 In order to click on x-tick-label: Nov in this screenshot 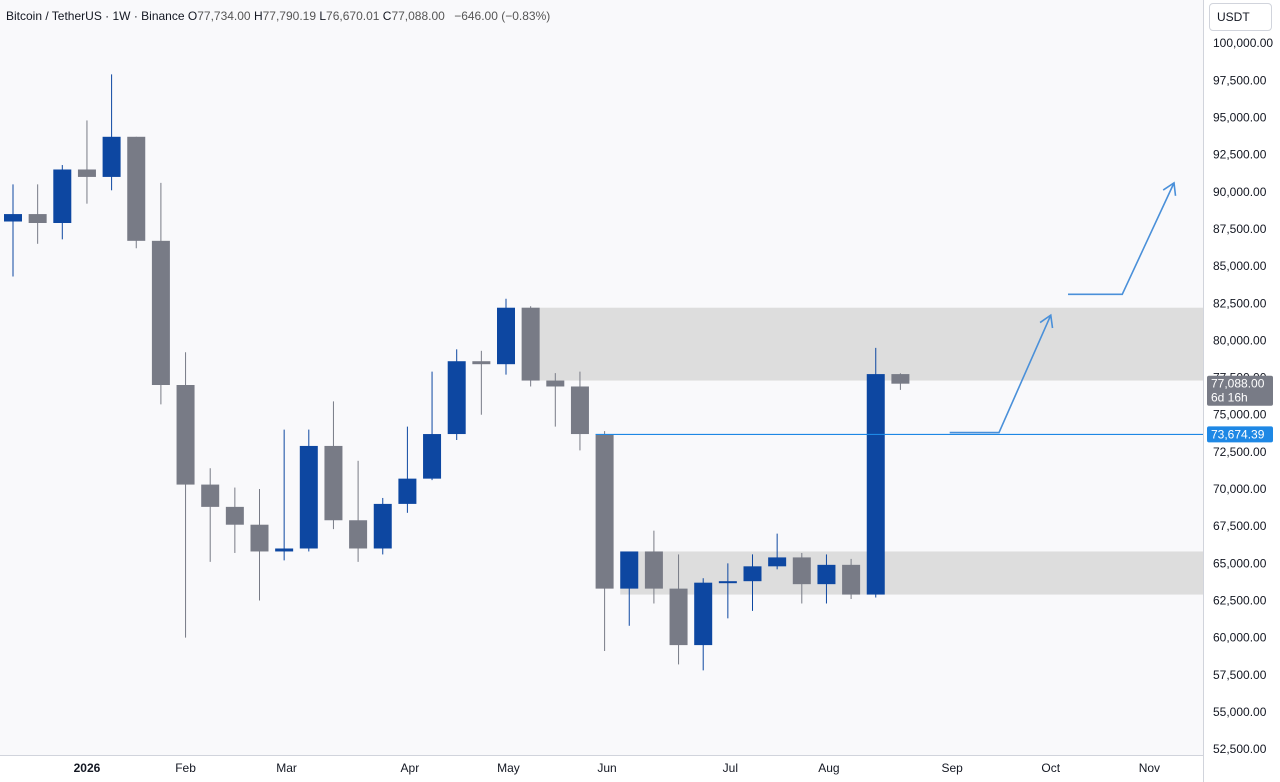, I will do `click(1149, 768)`.